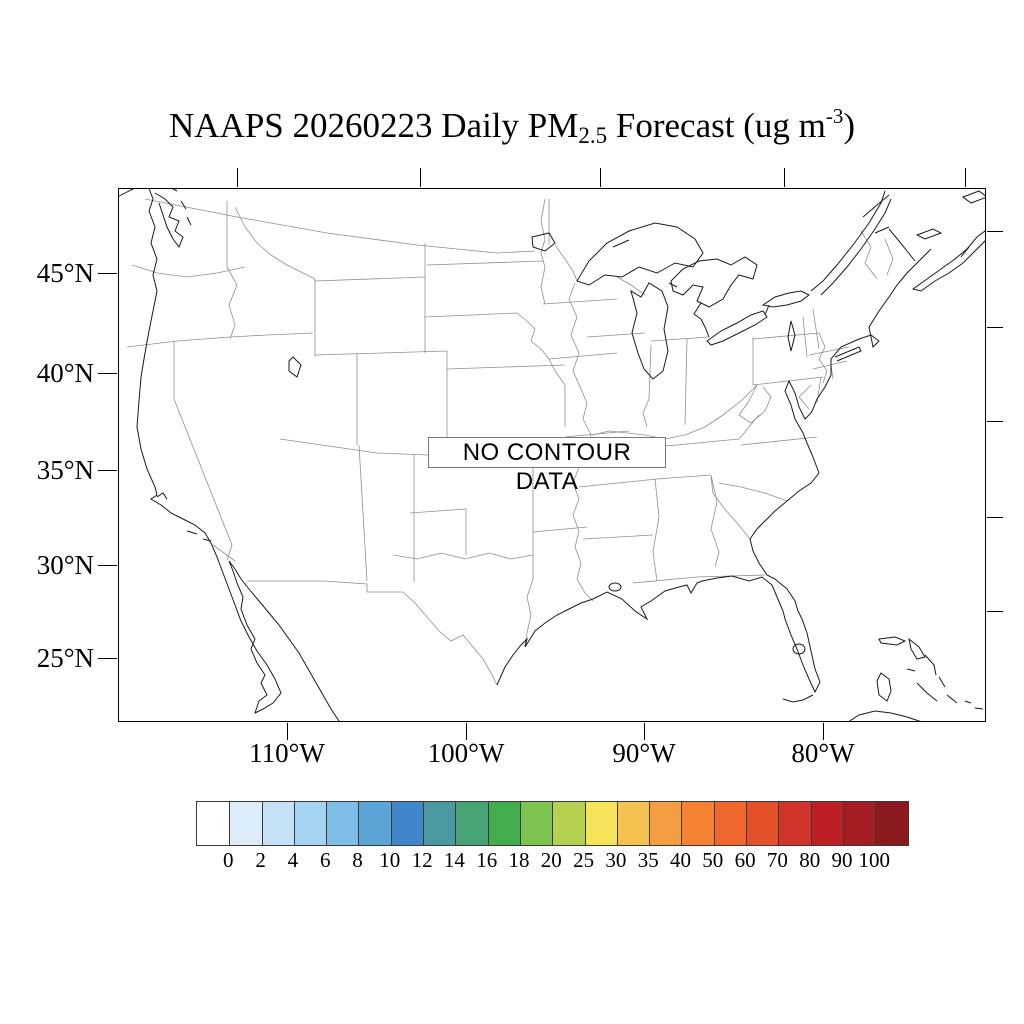 The width and height of the screenshot is (1024, 1024). I want to click on colorbar-tick-label: 35, so click(648, 860).